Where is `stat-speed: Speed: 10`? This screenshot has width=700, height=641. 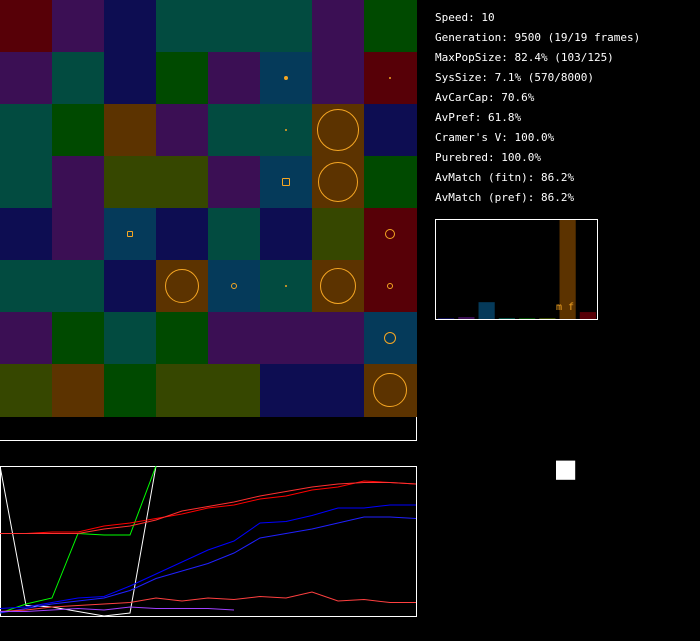 stat-speed: Speed: 10 is located at coordinates (465, 17).